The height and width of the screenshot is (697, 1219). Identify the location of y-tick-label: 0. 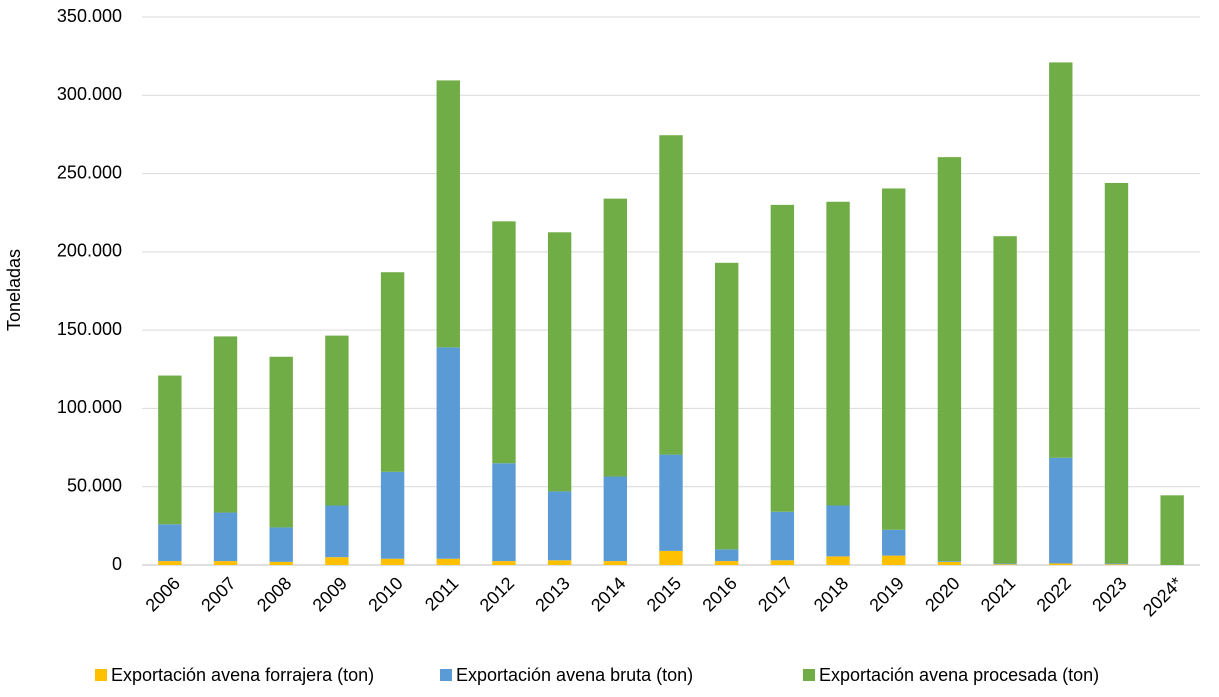
(117, 564).